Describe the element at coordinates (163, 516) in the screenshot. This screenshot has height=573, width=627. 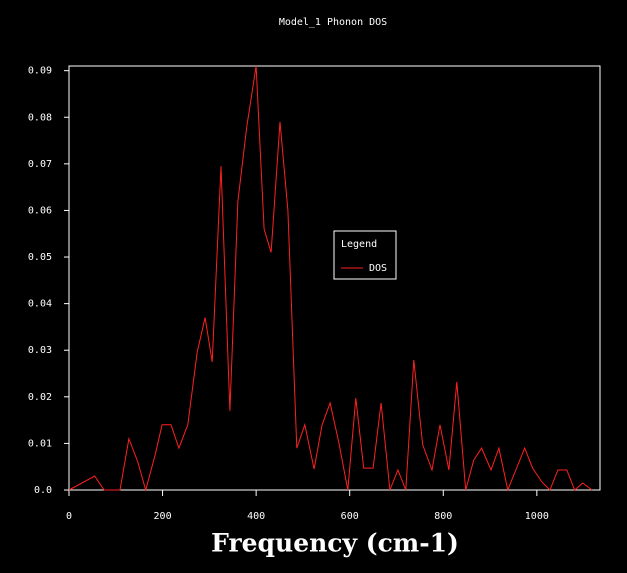
I see `x-tick-label: 200` at that location.